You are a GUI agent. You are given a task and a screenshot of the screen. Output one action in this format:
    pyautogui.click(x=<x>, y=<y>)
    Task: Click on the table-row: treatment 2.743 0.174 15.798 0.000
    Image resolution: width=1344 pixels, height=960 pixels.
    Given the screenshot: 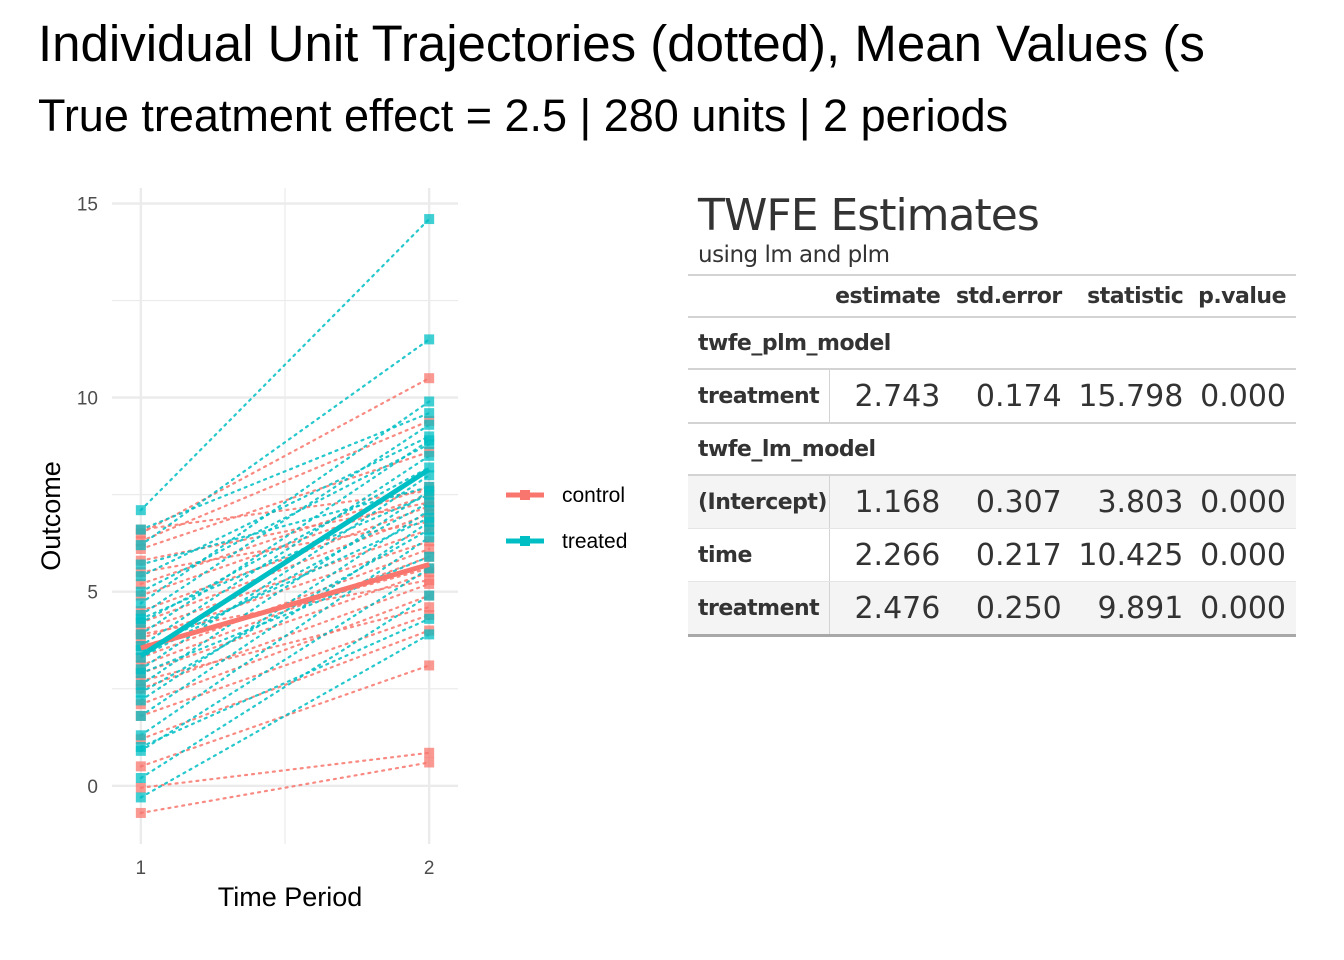 What is the action you would take?
    pyautogui.click(x=992, y=396)
    